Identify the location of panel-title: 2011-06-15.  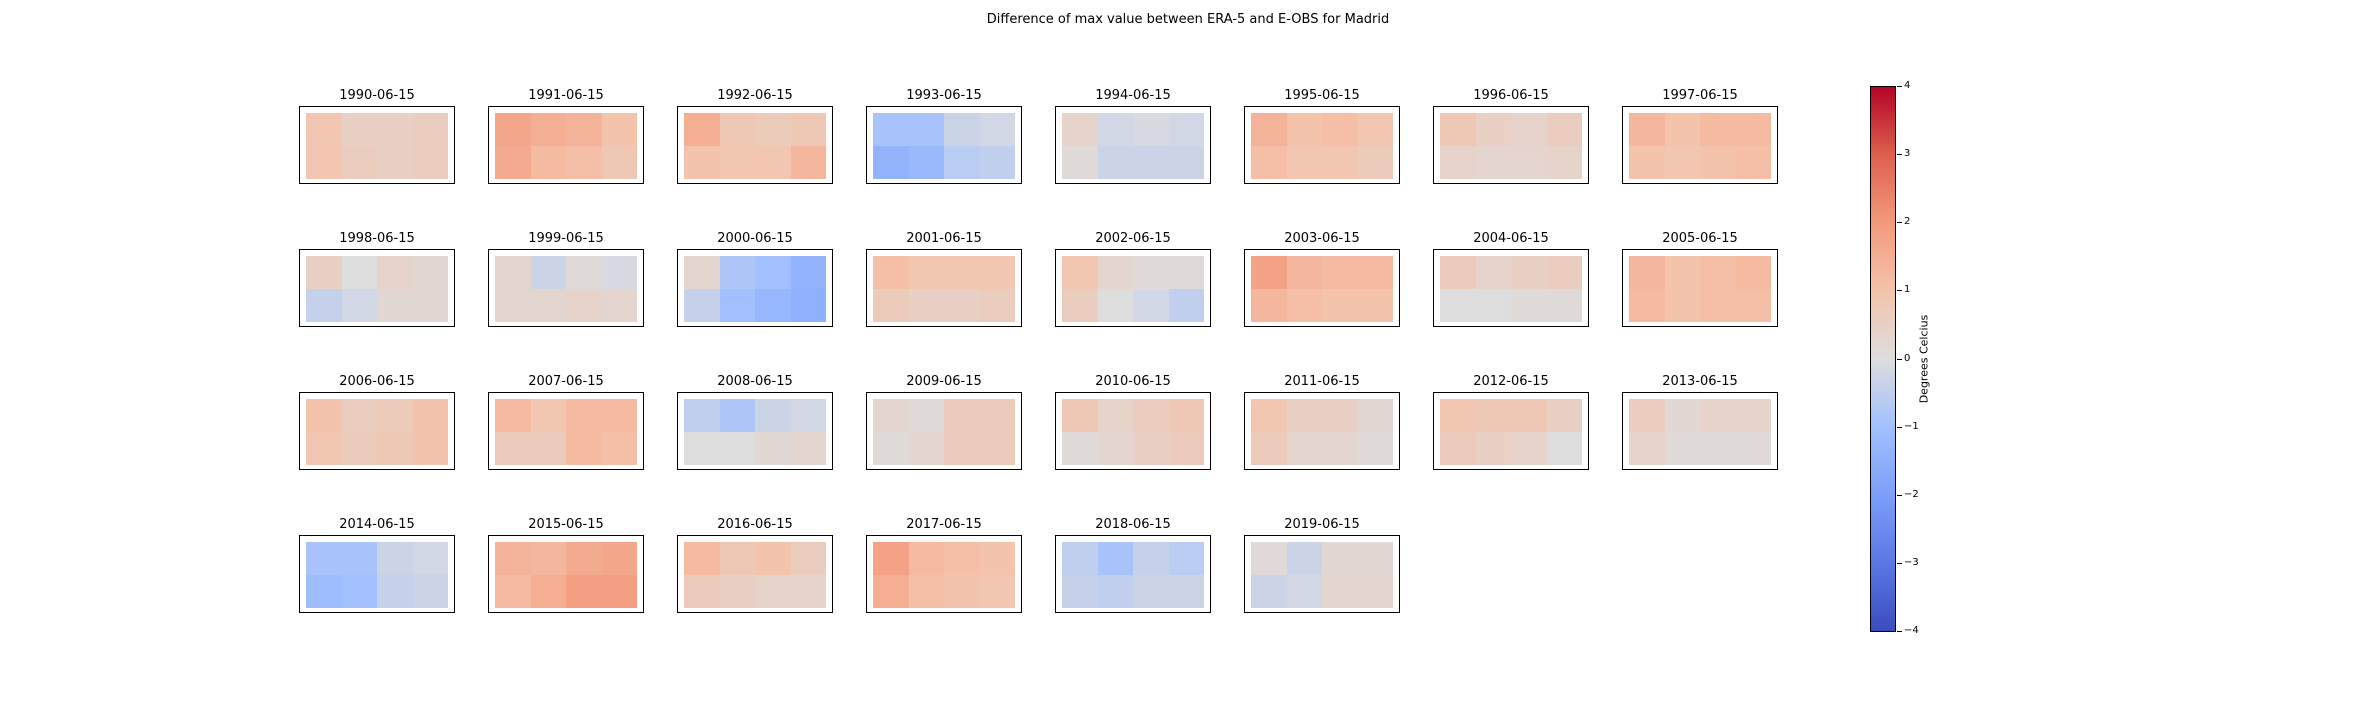
(1322, 381).